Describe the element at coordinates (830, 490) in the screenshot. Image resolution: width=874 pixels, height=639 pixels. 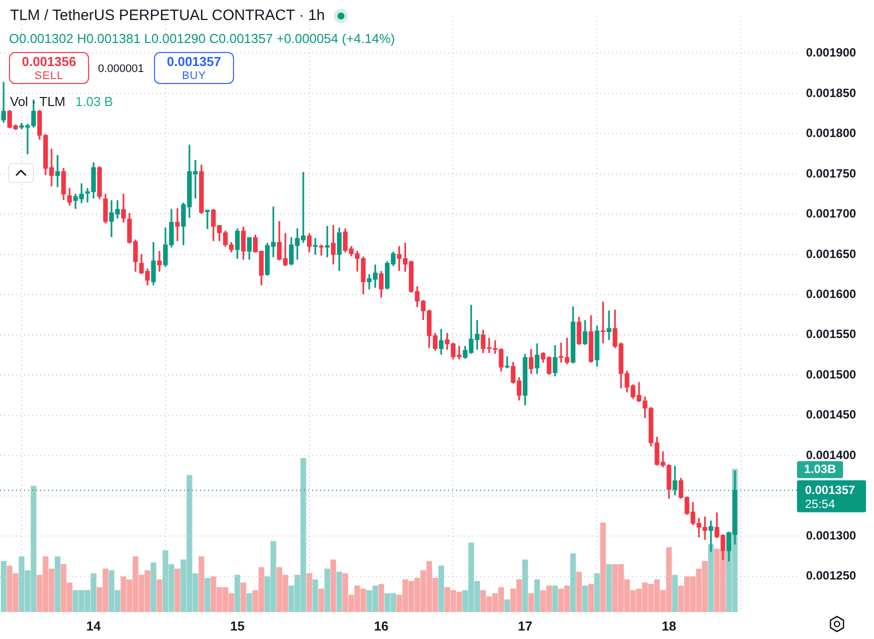
I see `ref-line-label: 0.001357` at that location.